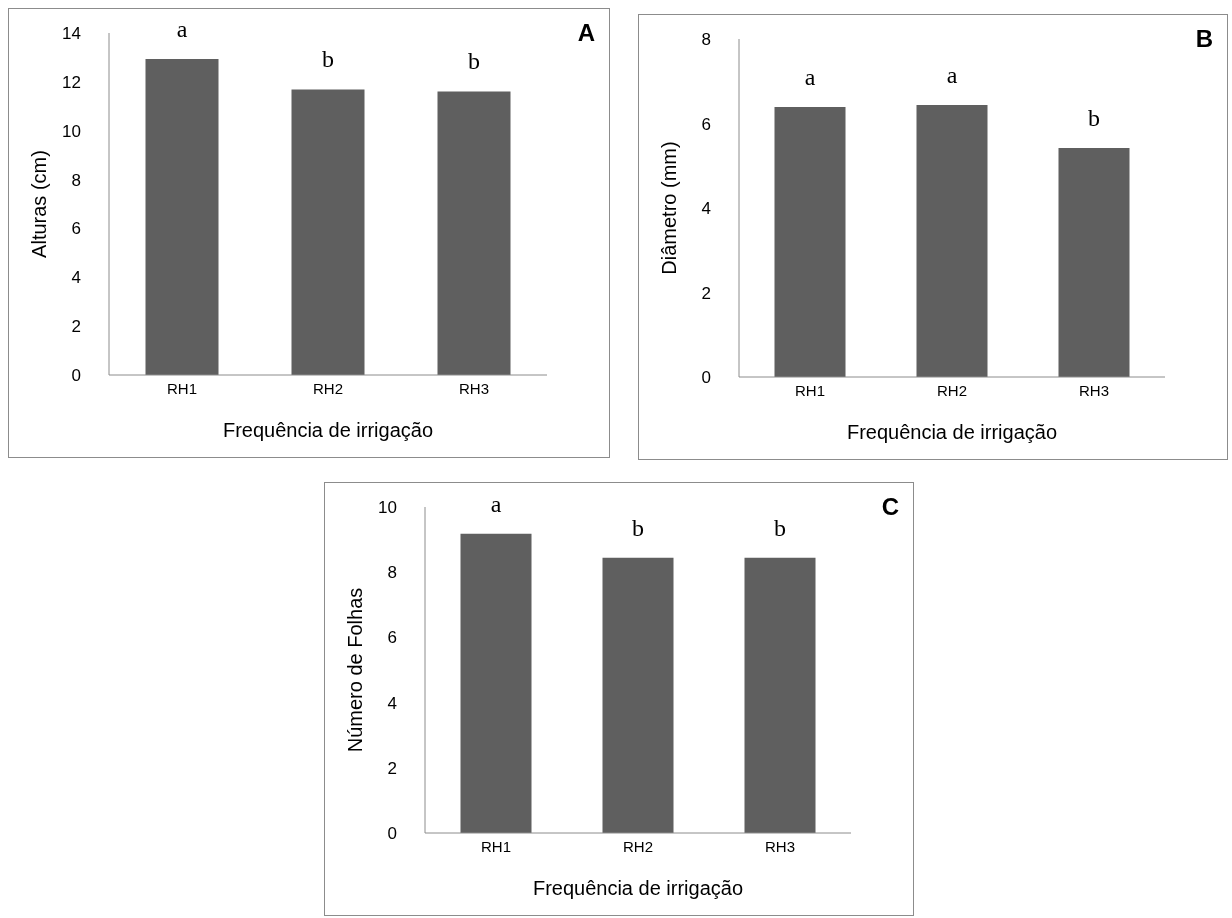 This screenshot has height=918, width=1232. What do you see at coordinates (890, 507) in the screenshot?
I see `text: C` at bounding box center [890, 507].